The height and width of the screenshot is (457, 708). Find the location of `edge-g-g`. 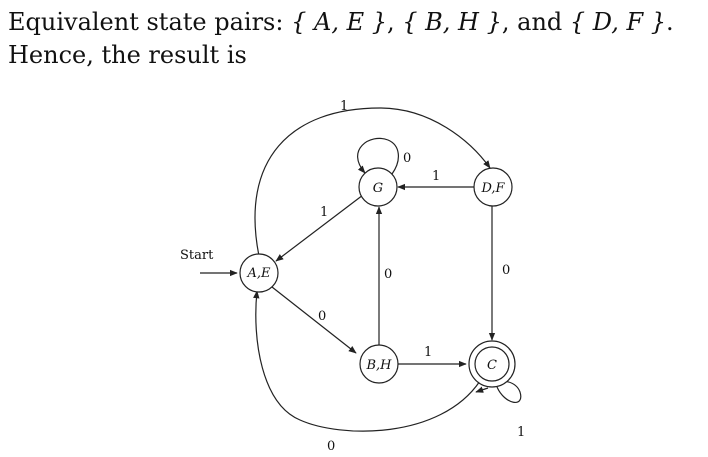

edge-g-g is located at coordinates (378, 156).